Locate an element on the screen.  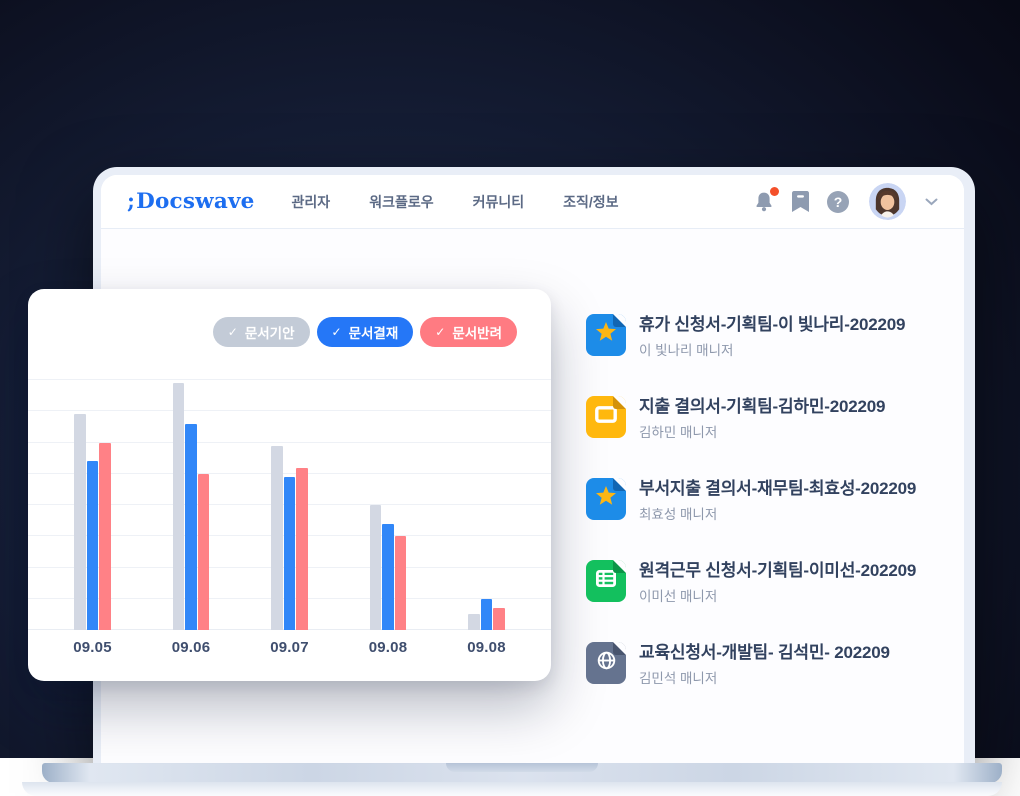
legend-pill-1: ✓ 문서결재 is located at coordinates (365, 332).